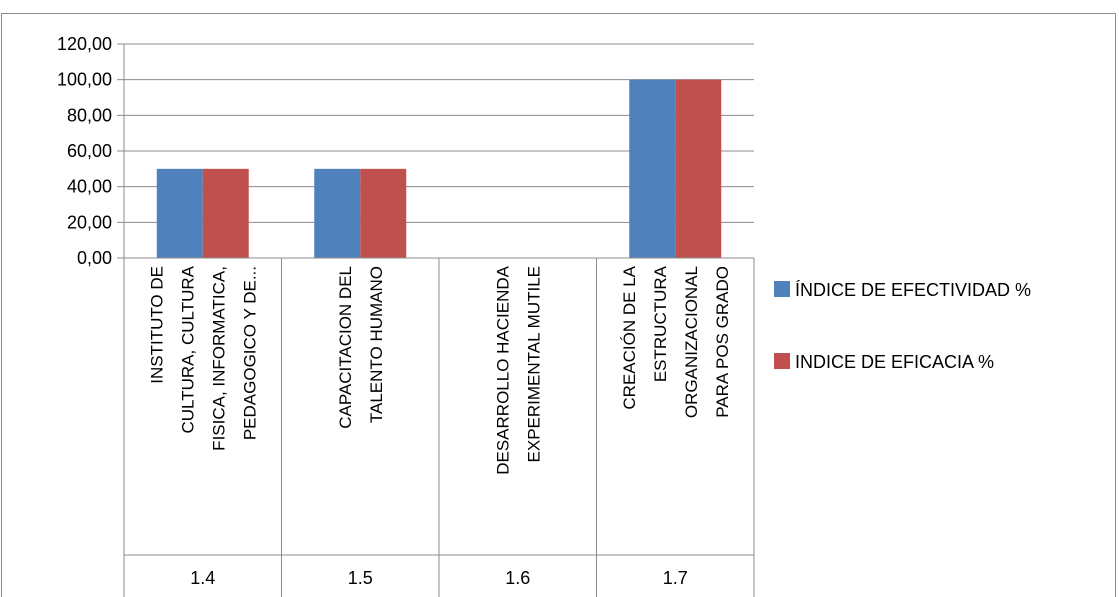 Image resolution: width=1119 pixels, height=597 pixels. What do you see at coordinates (84, 44) in the screenshot?
I see `y-tick-label: 120,00` at bounding box center [84, 44].